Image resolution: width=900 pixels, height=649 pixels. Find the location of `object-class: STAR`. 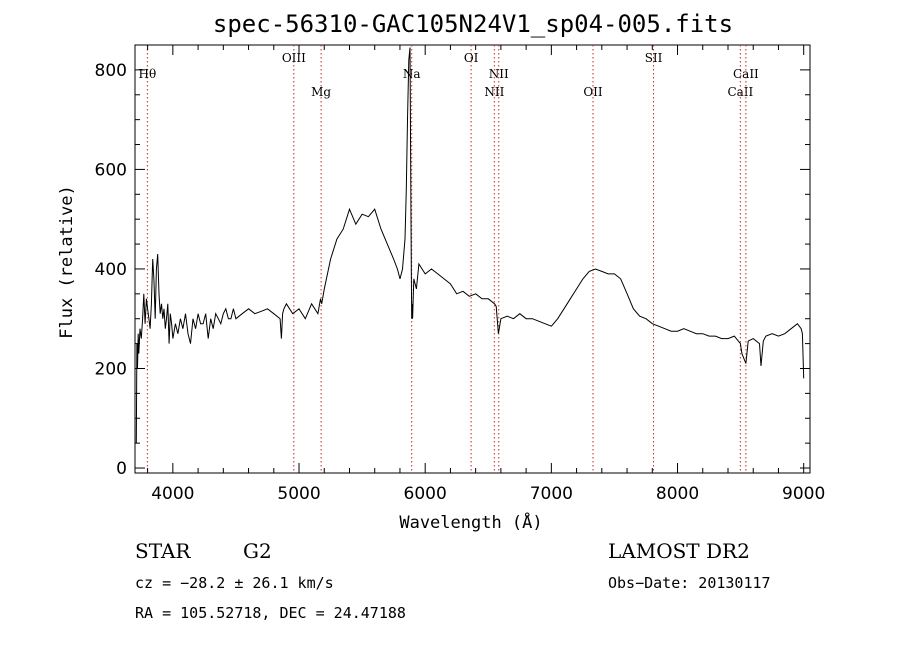

object-class: STAR is located at coordinates (163, 551).